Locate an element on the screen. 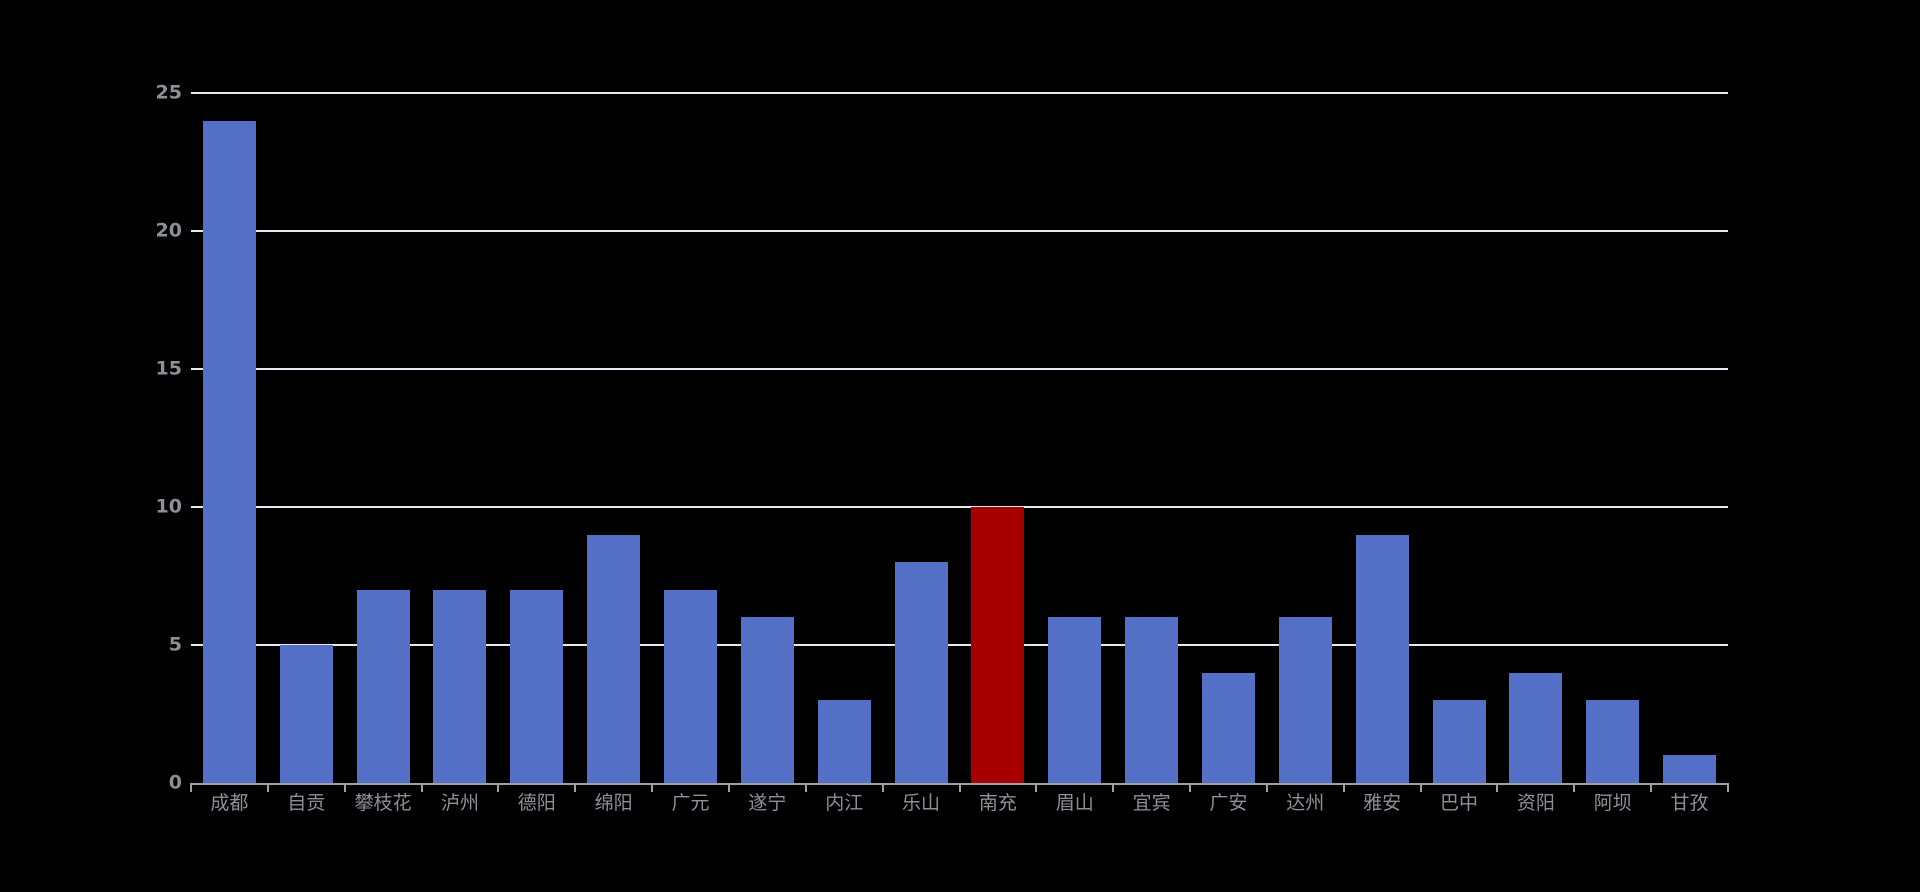  bar-雅安 is located at coordinates (1382, 658).